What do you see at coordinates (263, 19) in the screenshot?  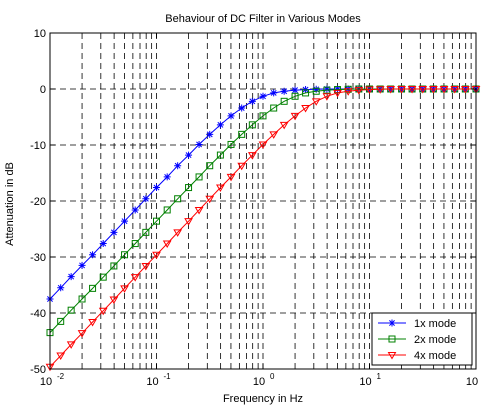 I see `chart-title: Behaviour of DC Filter in Various Modes` at bounding box center [263, 19].